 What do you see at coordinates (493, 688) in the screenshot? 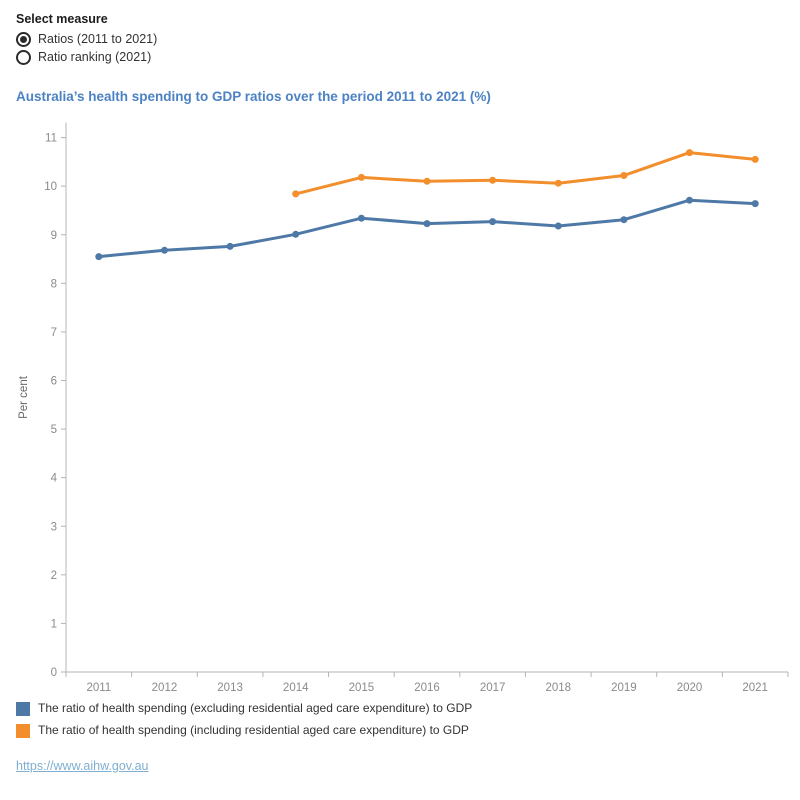
I see `x-tick-label: 2017` at bounding box center [493, 688].